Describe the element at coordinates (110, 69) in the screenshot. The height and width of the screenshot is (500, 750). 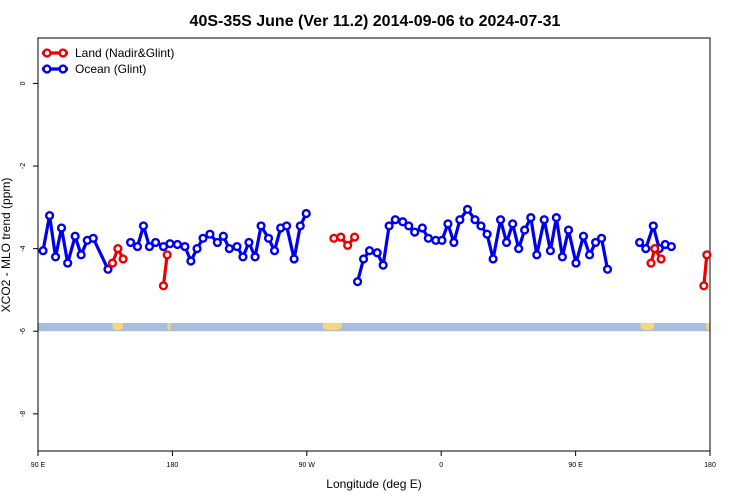
I see `legend-ocean-label: Ocean (Glint)` at that location.